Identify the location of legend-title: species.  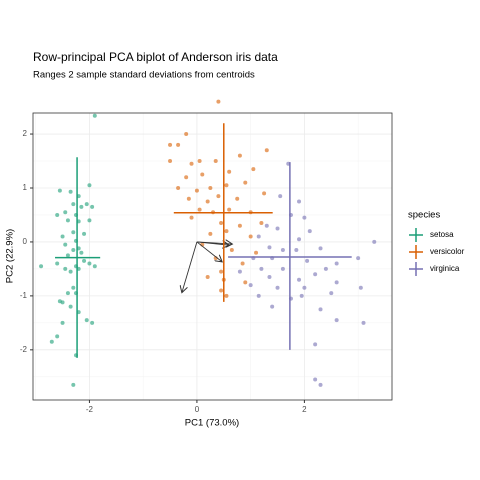
(424, 215).